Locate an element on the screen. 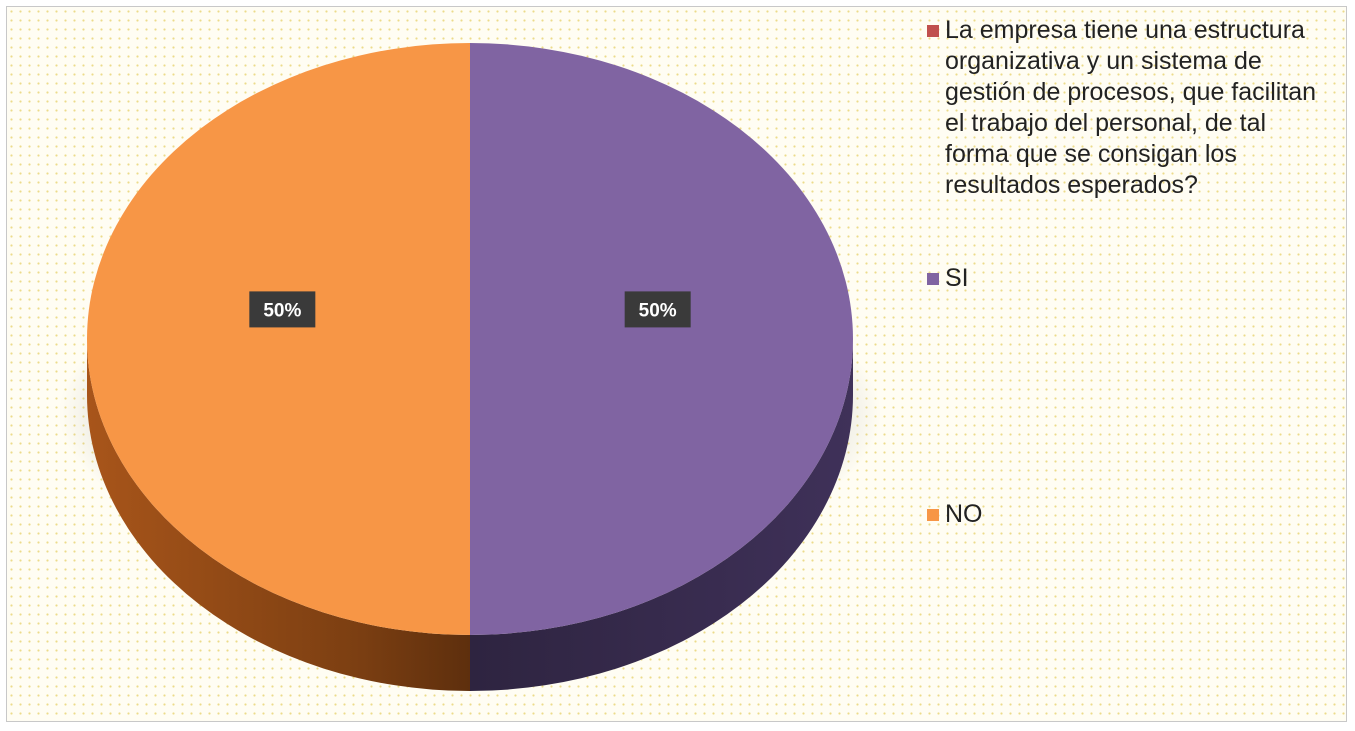 The height and width of the screenshot is (731, 1355). legend-label-si: SI is located at coordinates (957, 278).